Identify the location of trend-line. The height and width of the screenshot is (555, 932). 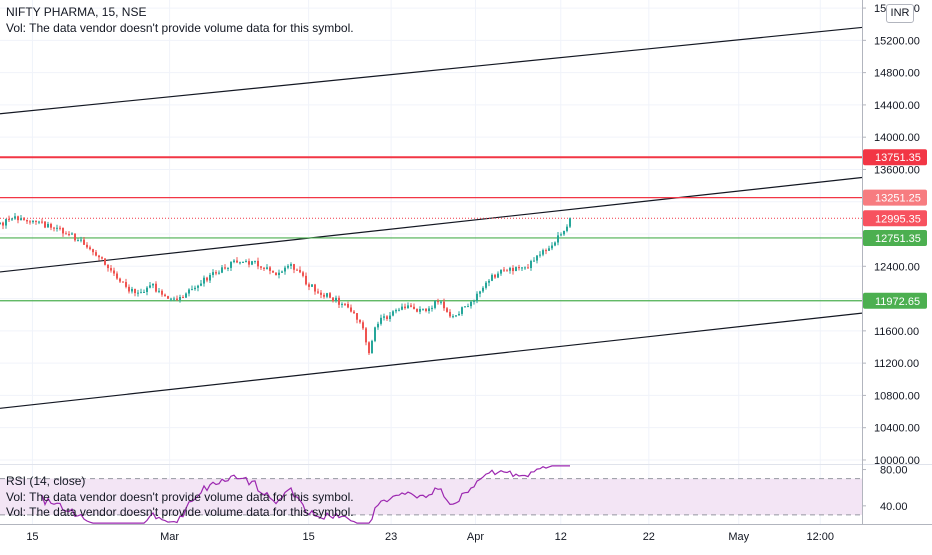
(431, 70).